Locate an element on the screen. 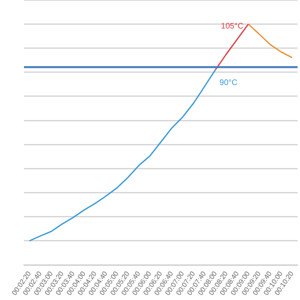 The height and width of the screenshot is (300, 300). annotation: 90°C is located at coordinates (229, 82).